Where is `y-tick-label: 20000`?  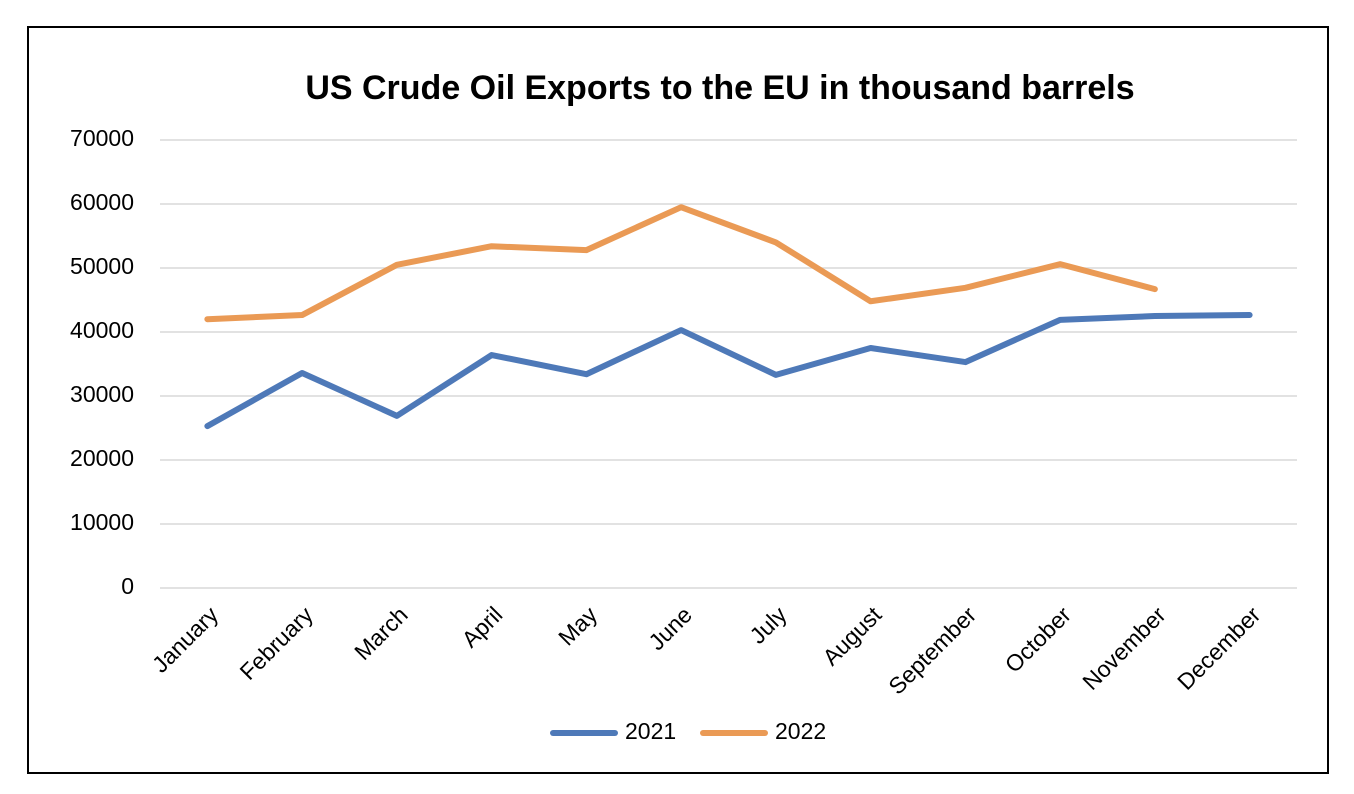
y-tick-label: 20000 is located at coordinates (102, 458).